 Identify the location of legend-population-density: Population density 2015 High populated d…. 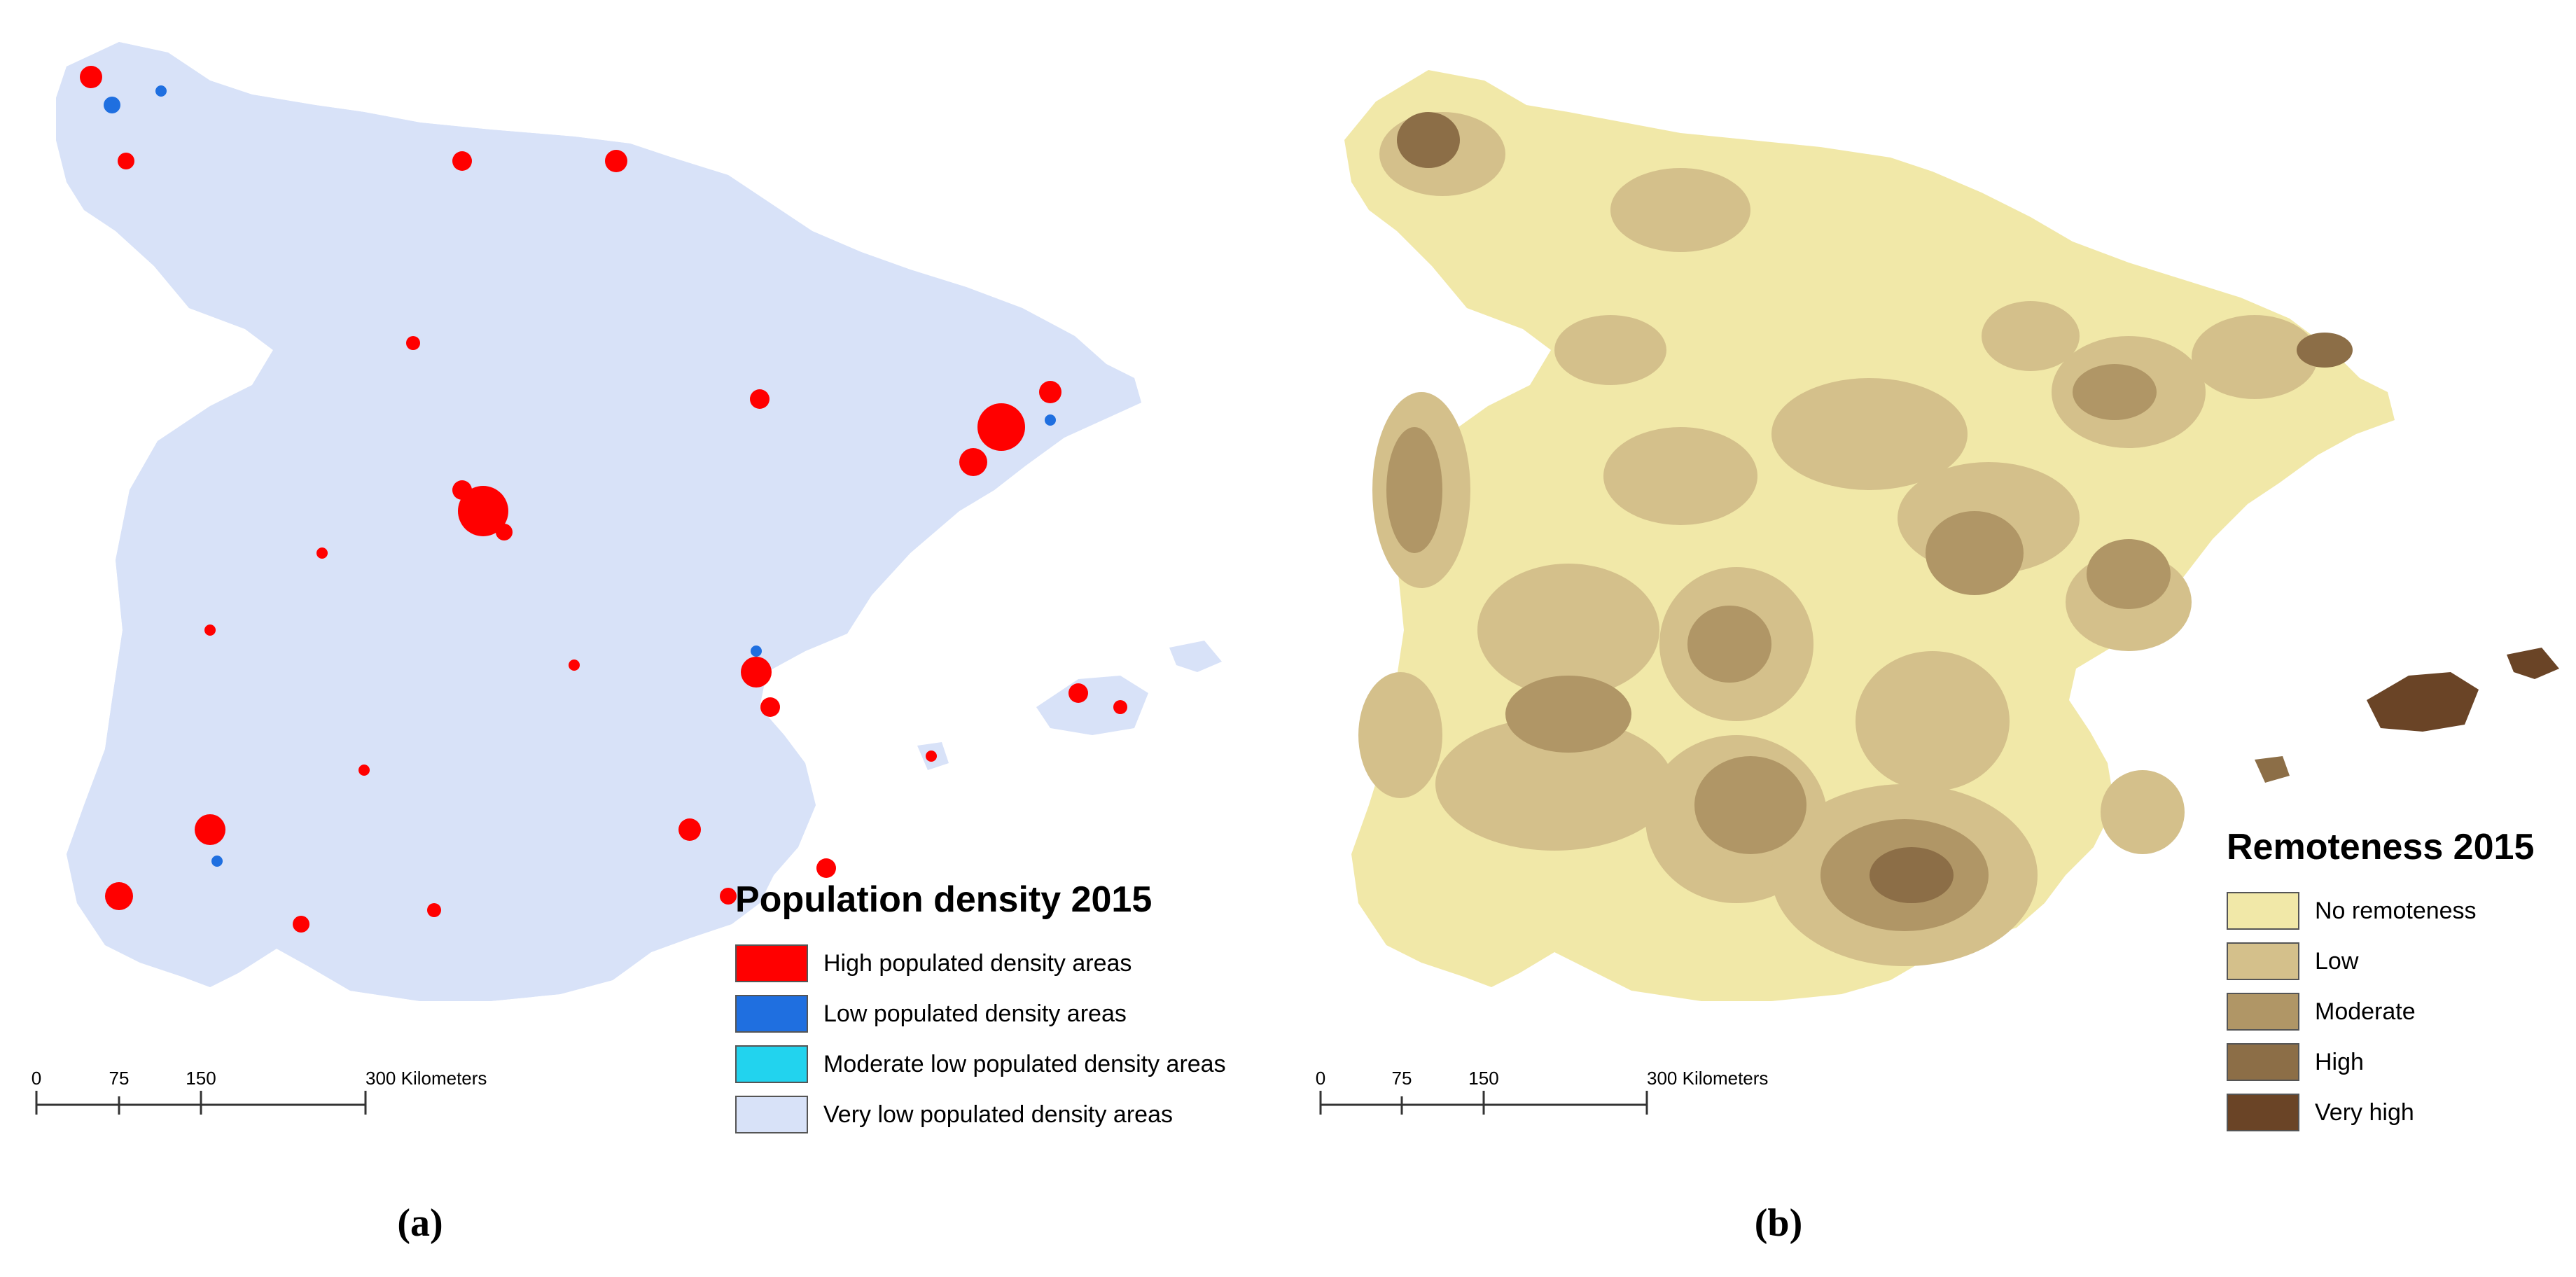
(980, 1011).